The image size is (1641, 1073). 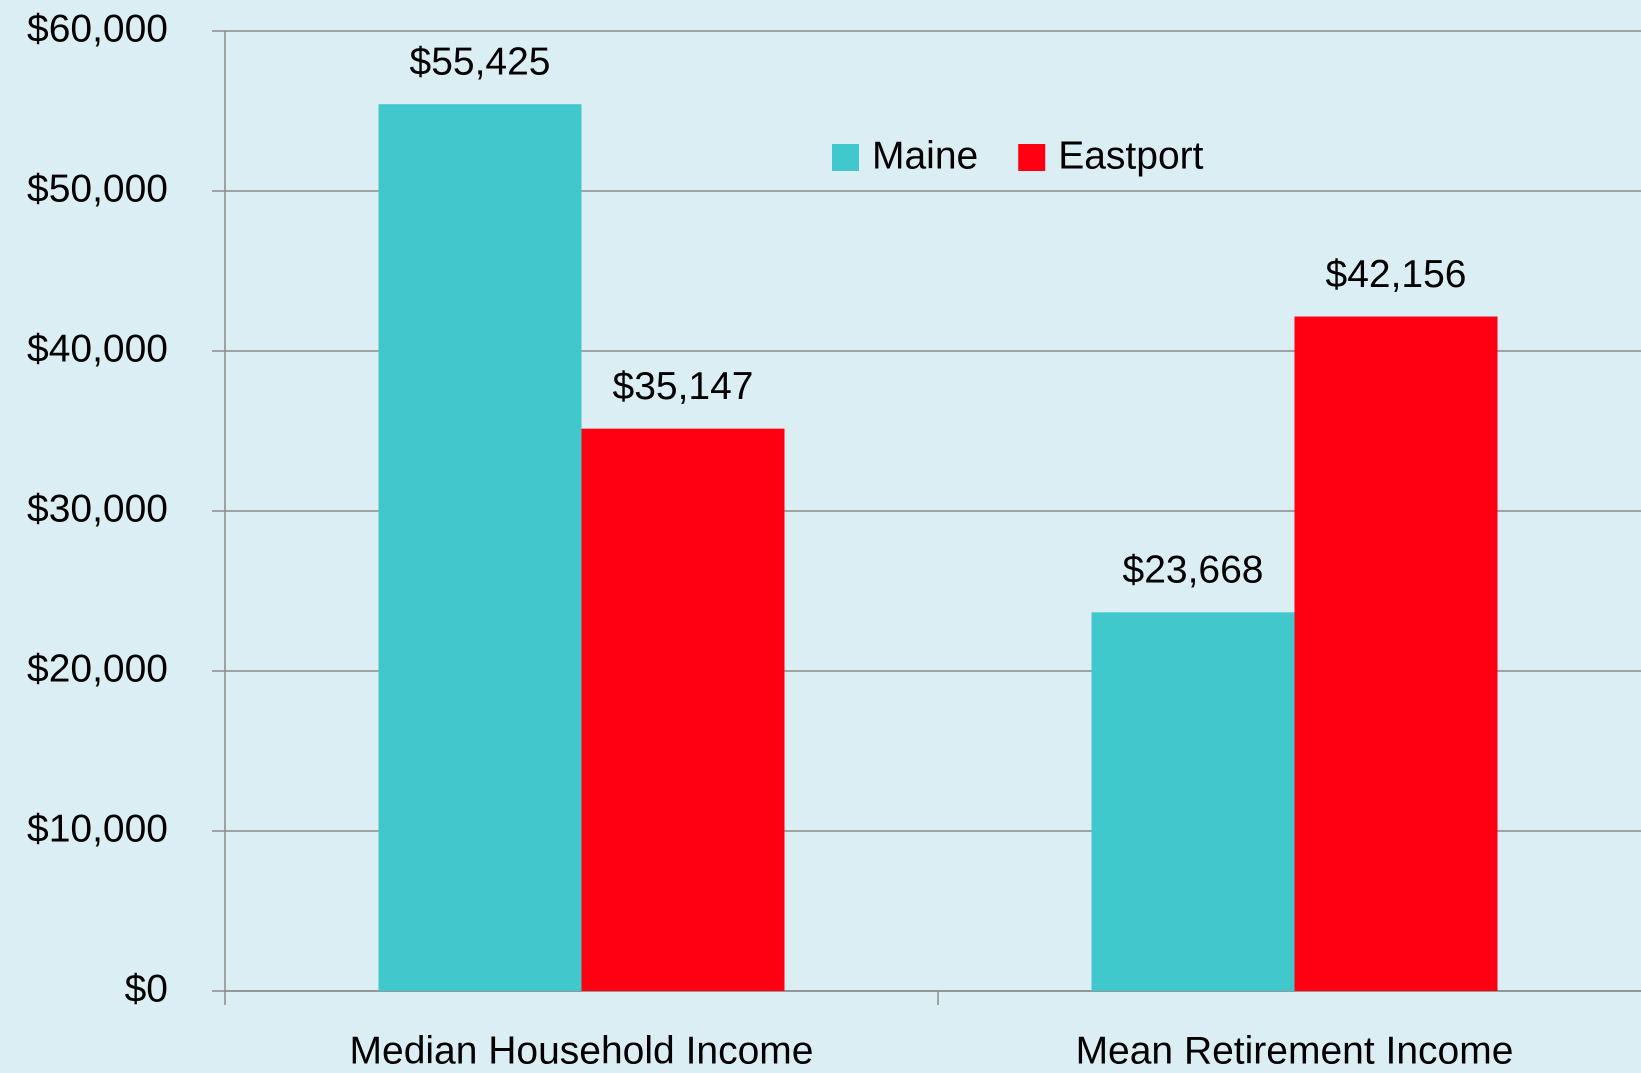 I want to click on y-tick-label: $0, so click(x=146, y=988).